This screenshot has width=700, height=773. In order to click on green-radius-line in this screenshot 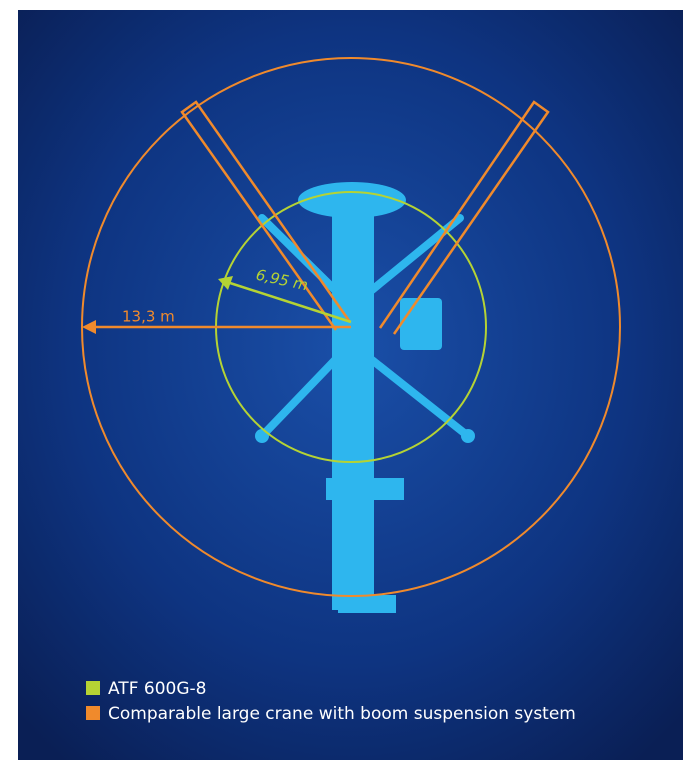, I will do `click(290, 302)`.